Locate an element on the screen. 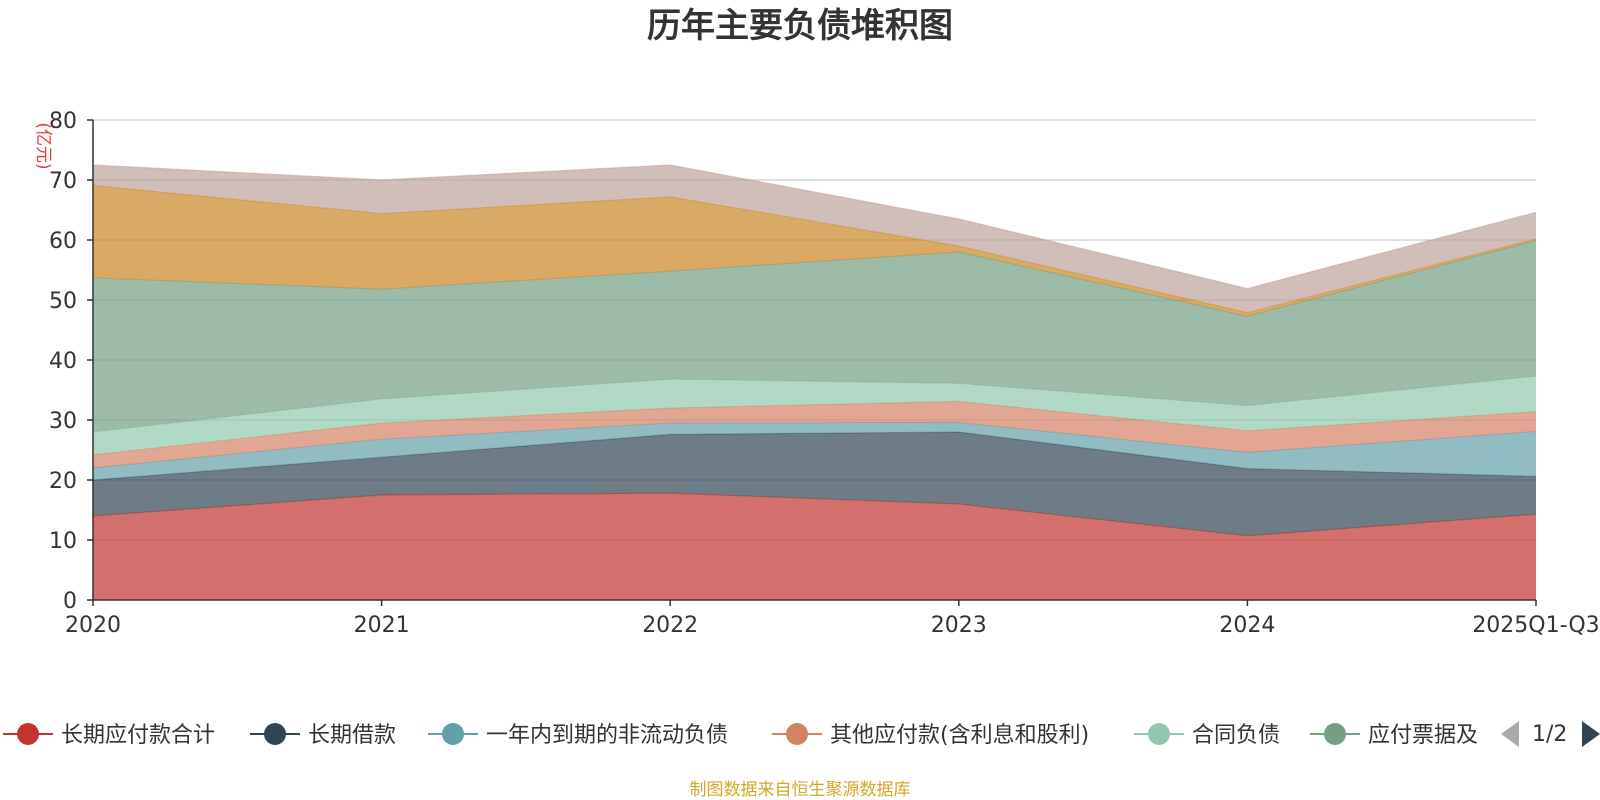  legend-item-4: 合同负债 is located at coordinates (1207, 735).